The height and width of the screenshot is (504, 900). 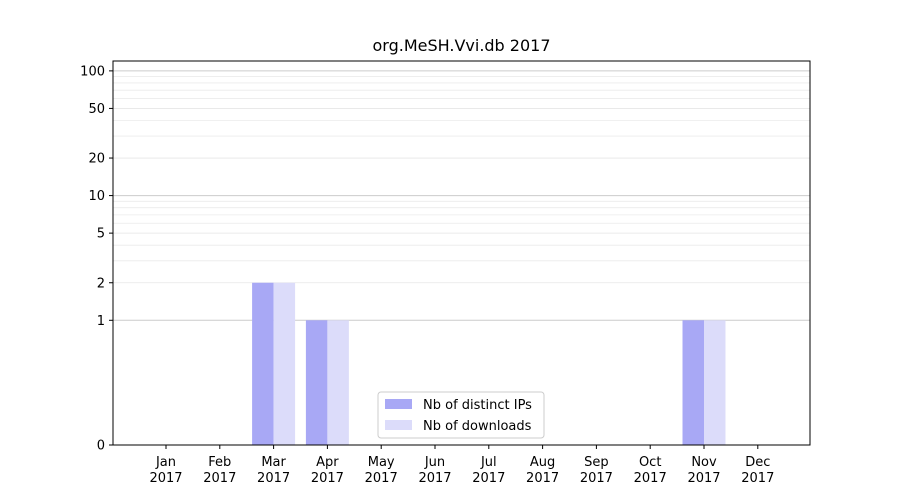 I want to click on y-tick-label: 10, so click(x=96, y=196).